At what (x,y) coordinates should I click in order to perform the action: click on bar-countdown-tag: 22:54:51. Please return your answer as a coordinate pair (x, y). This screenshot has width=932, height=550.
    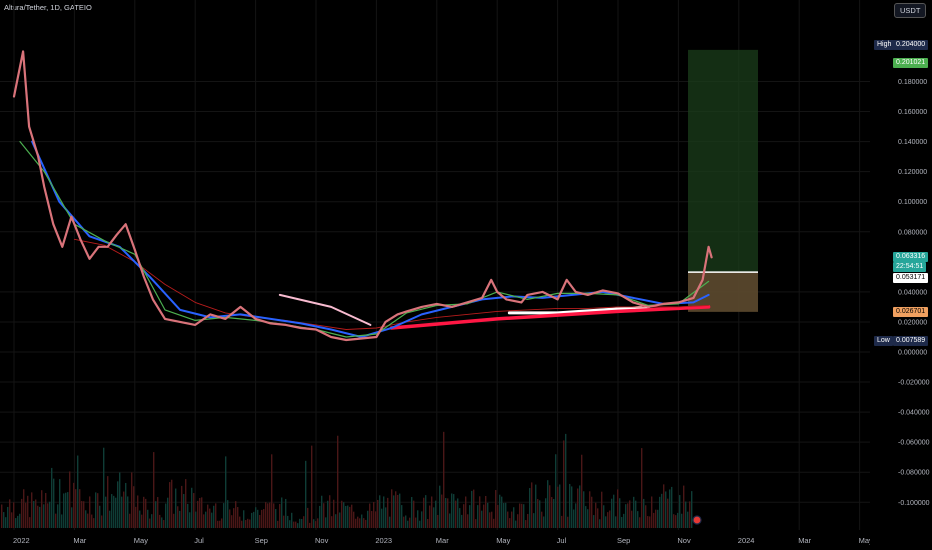
    Looking at the image, I should click on (910, 267).